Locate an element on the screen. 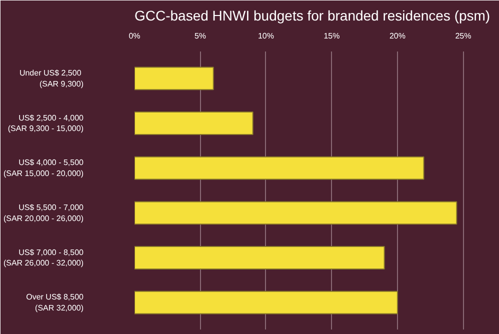  x-tick-label: 5% is located at coordinates (200, 36).